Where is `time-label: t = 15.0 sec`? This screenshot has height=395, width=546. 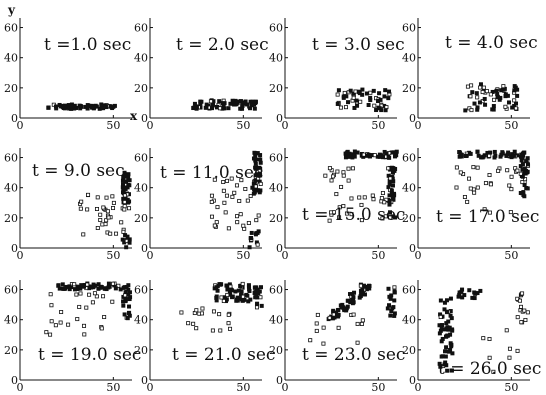
time-label: t = 15.0 sec is located at coordinates (353, 215).